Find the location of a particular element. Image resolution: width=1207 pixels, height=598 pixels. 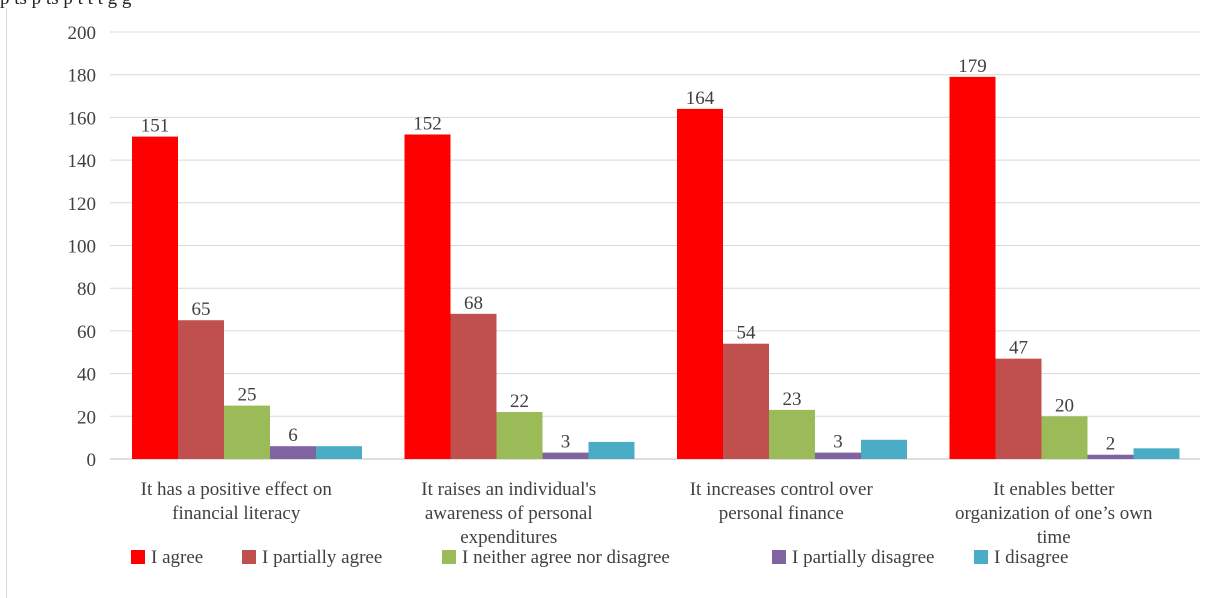

data-label: 6 is located at coordinates (293, 435).